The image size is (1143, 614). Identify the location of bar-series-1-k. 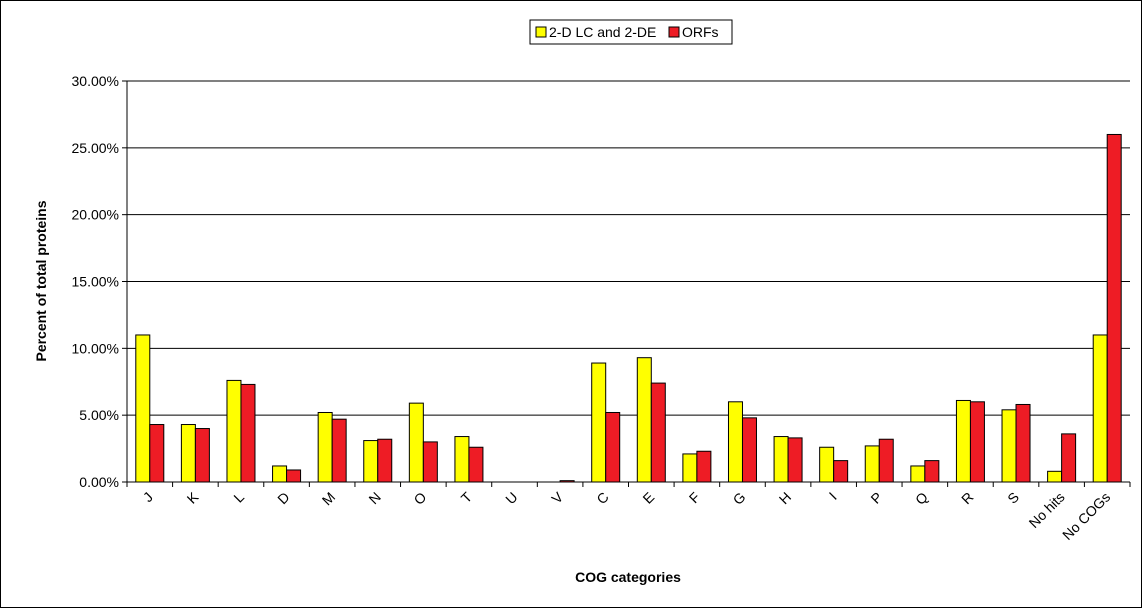
(188, 453).